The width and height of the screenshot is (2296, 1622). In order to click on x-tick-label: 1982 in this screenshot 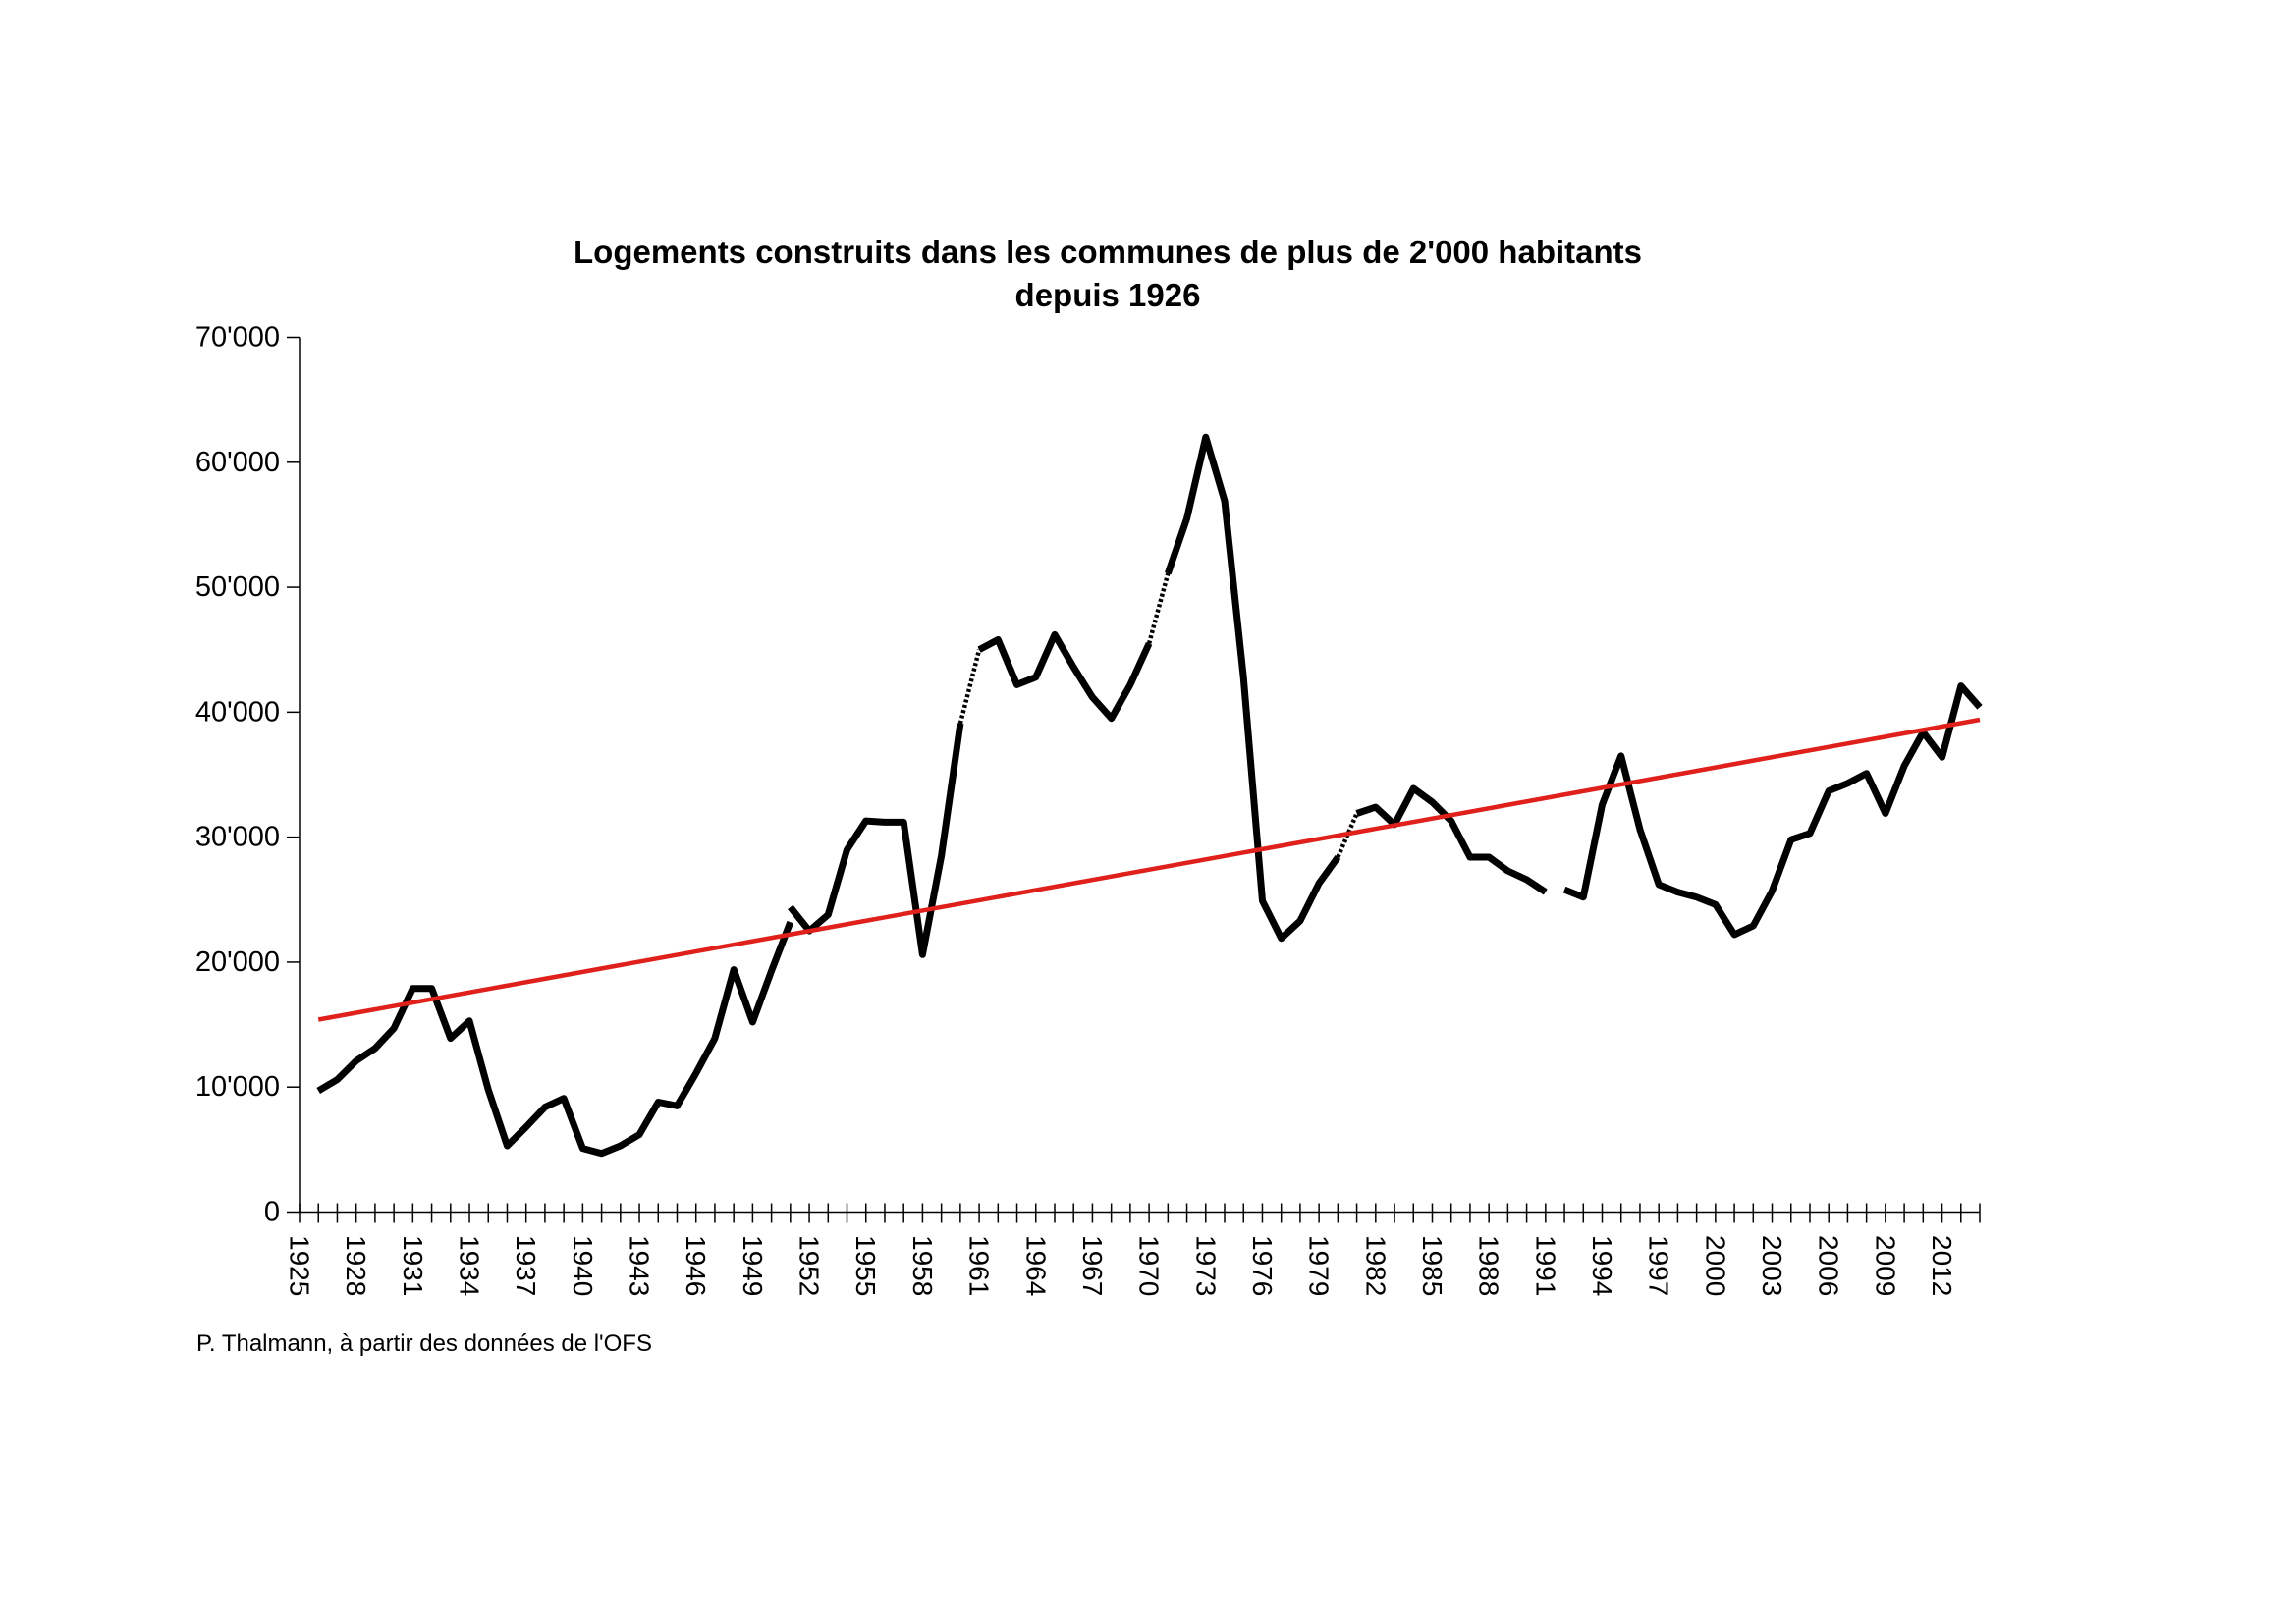, I will do `click(1375, 1265)`.